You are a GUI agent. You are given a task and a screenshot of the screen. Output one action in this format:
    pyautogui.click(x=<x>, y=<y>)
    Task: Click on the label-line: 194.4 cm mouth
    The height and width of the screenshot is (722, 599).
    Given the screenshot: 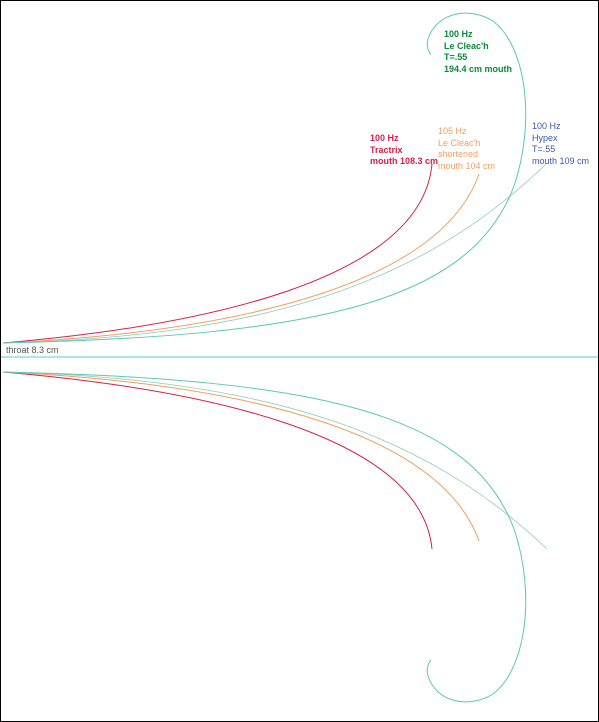 What is the action you would take?
    pyautogui.click(x=478, y=68)
    